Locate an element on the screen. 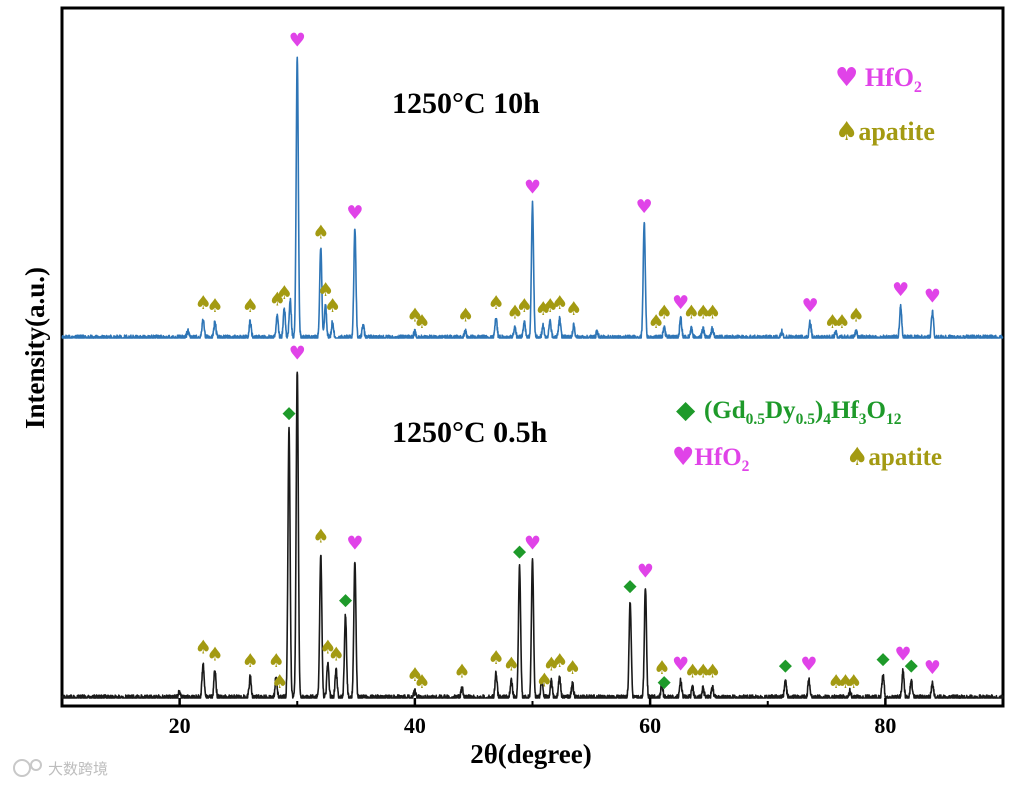 The height and width of the screenshot is (787, 1019). watermark-logo-icon is located at coordinates (22, 768).